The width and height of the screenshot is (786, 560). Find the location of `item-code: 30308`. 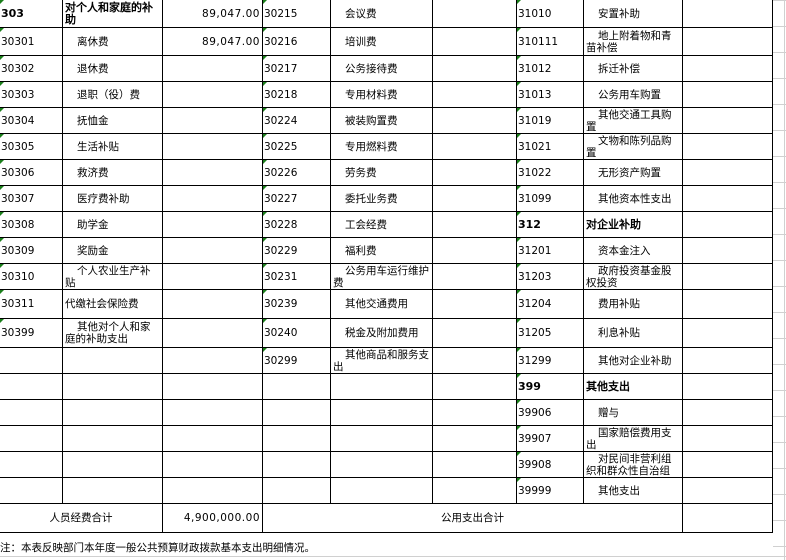

item-code: 30308 is located at coordinates (31, 224).